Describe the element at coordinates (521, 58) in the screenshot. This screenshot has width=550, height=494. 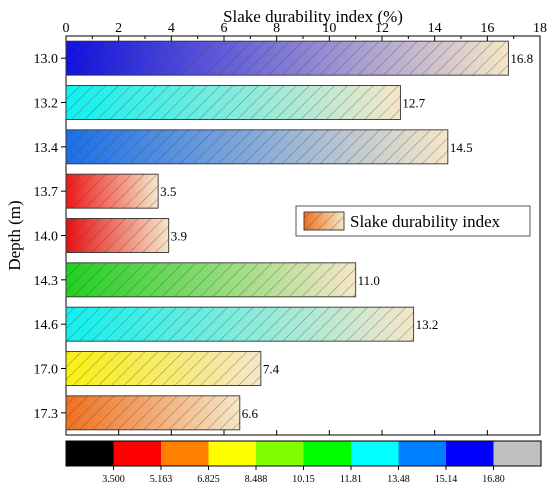
I see `bar-value-label: 16.8` at that location.